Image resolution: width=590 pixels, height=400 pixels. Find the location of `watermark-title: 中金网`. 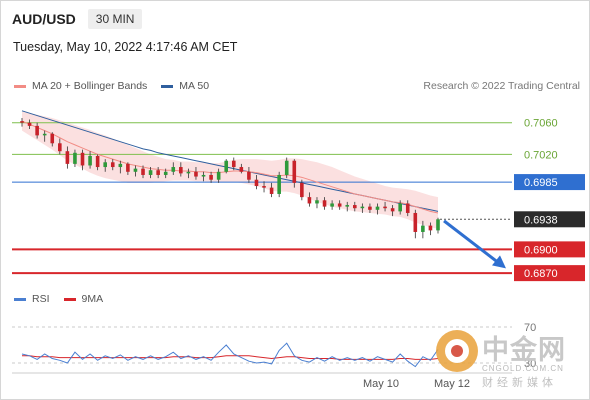

watermark-title: 中金网 is located at coordinates (524, 350).